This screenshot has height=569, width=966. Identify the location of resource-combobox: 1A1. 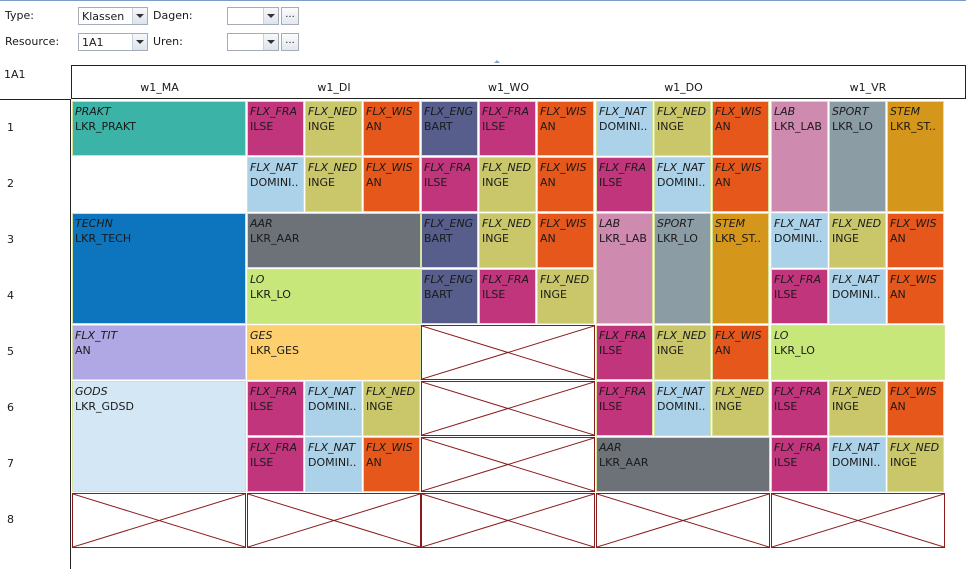
(113, 42).